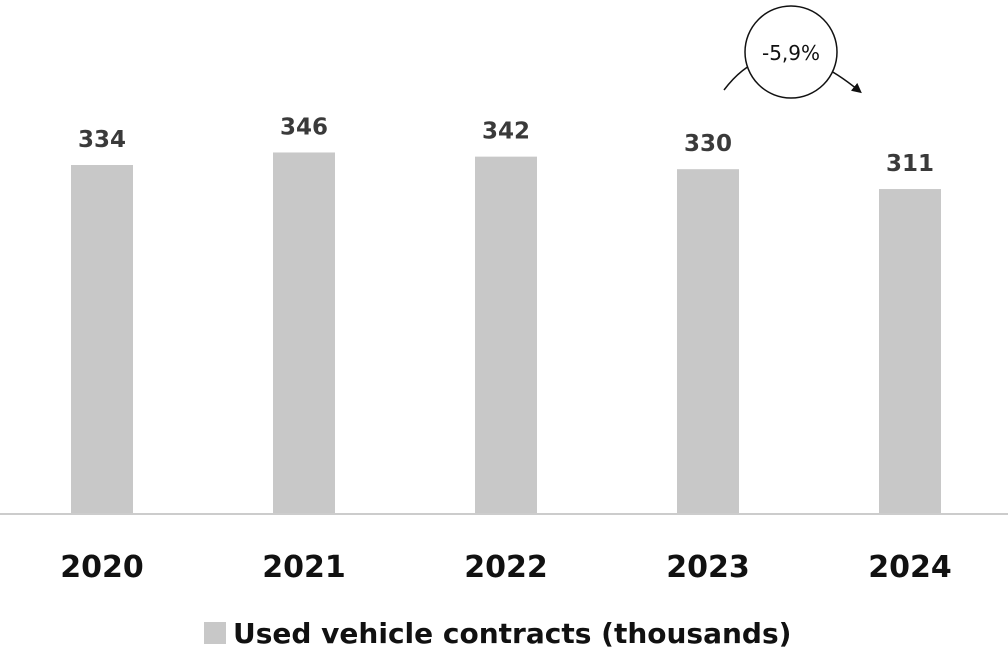  I want to click on tick-labels-layer: 2020 2021 2022 2023 2024, so click(506, 567).